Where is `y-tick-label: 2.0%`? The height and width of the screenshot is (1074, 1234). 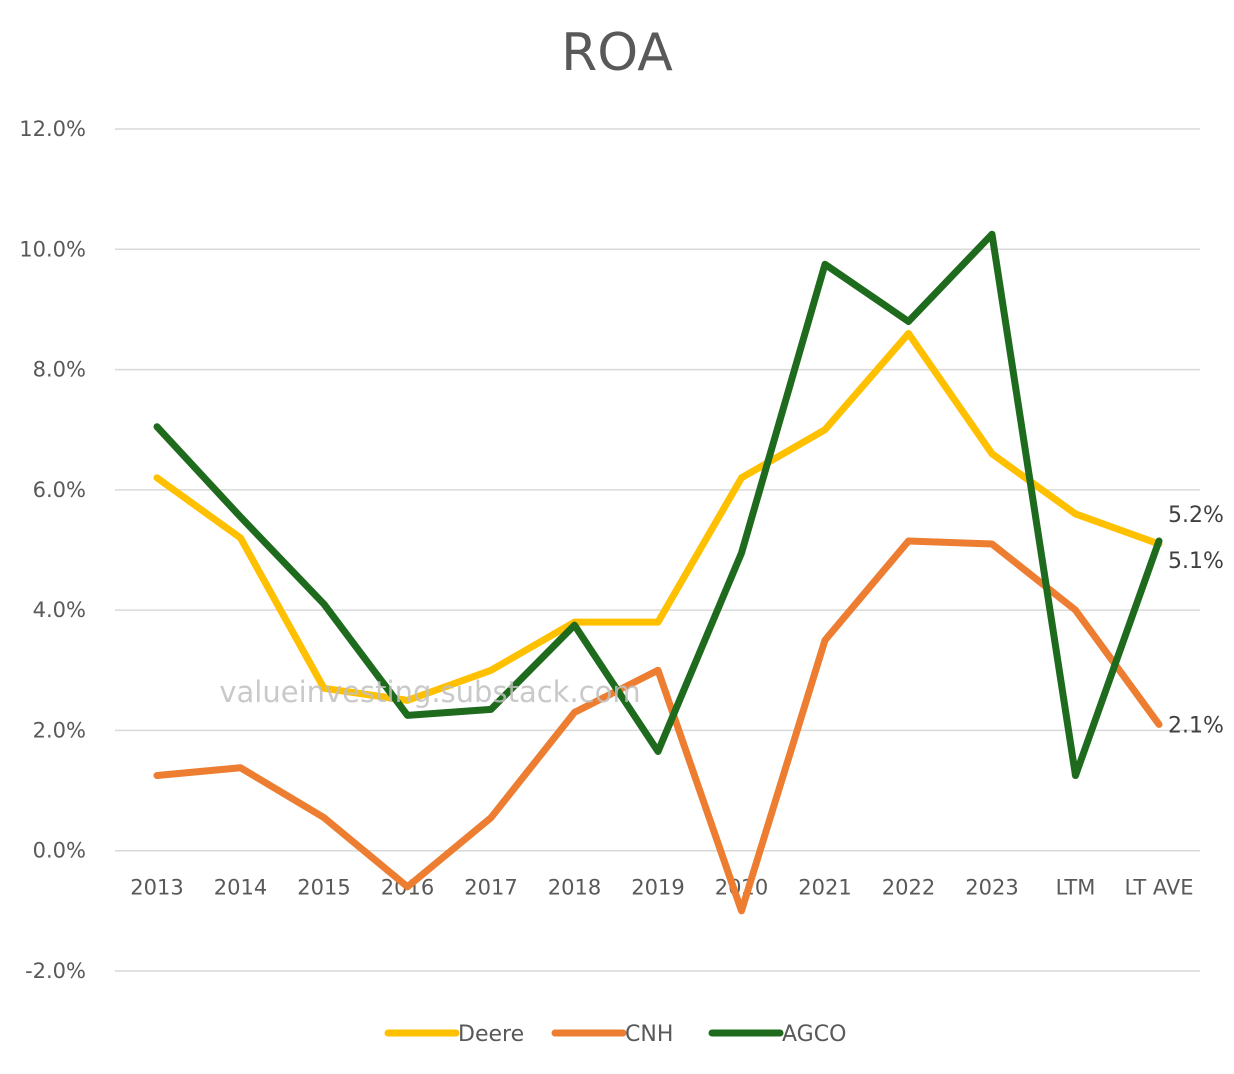
y-tick-label: 2.0% is located at coordinates (59, 730).